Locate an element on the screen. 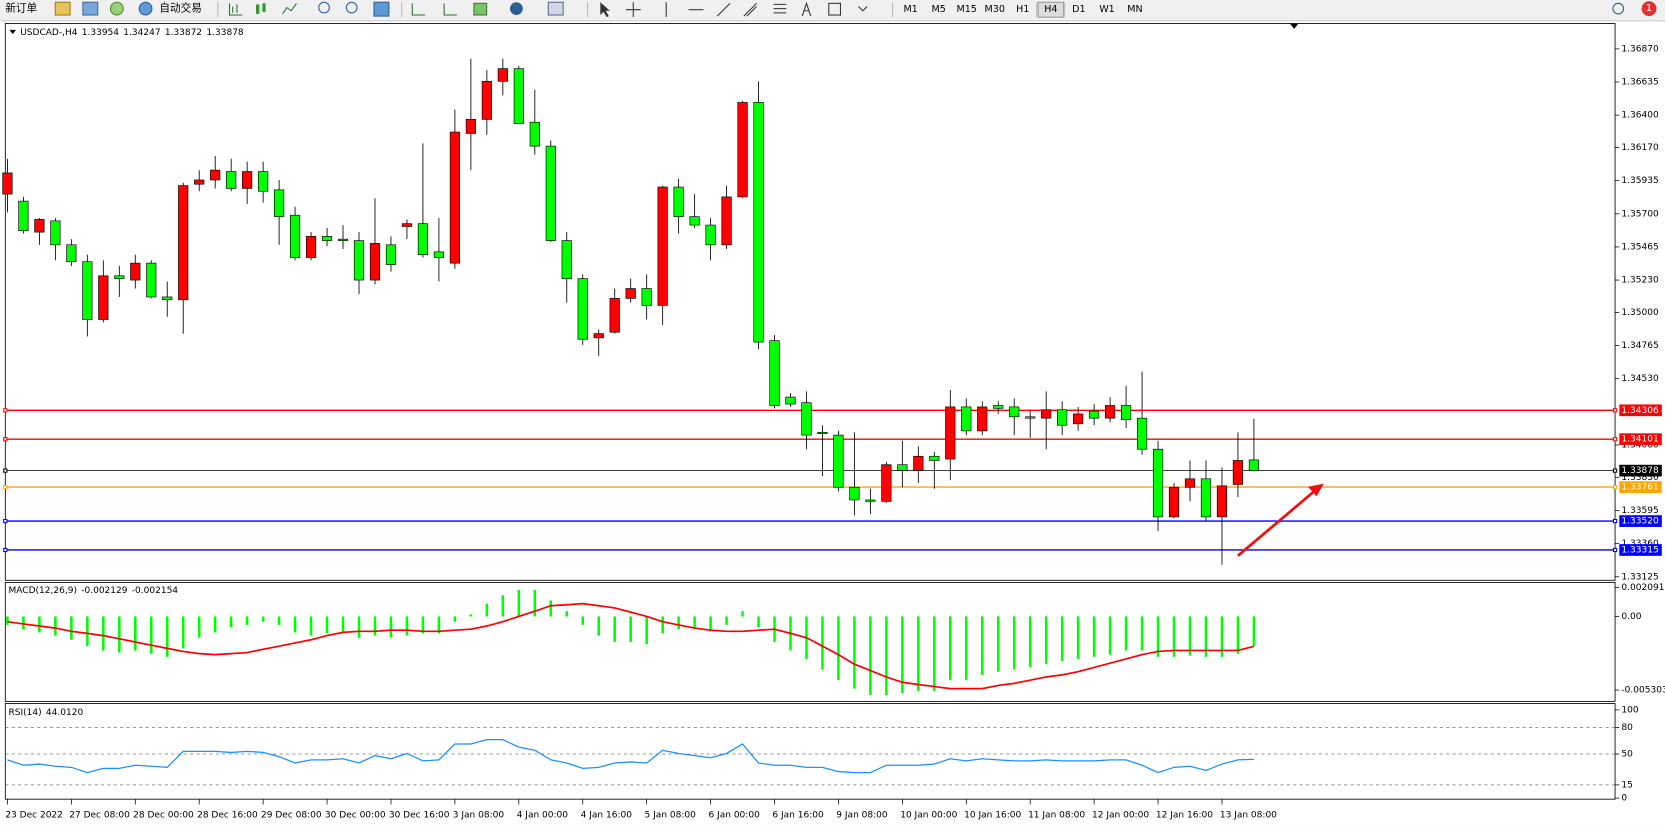 The width and height of the screenshot is (1665, 828). rsi-pane is located at coordinates (810, 751).